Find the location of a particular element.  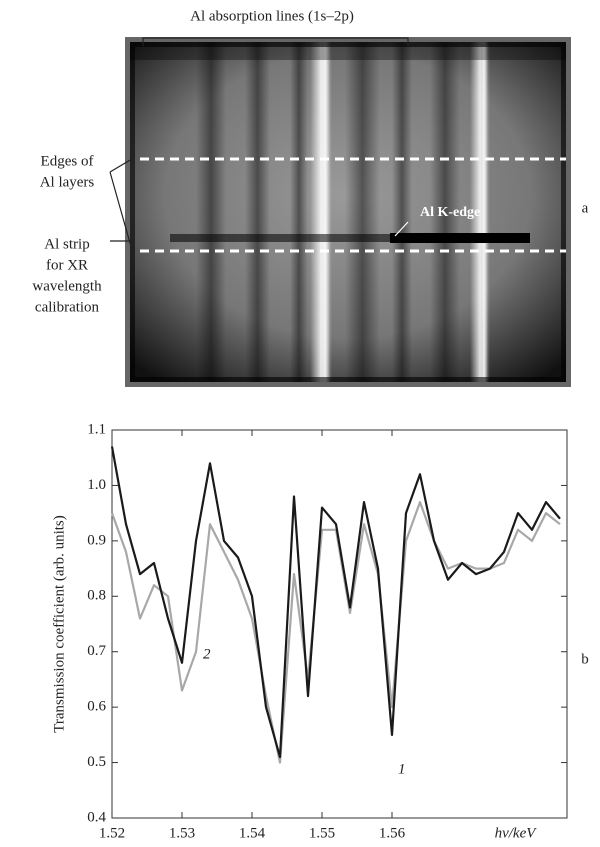

y-tick-label: 0.8 is located at coordinates (96, 596).